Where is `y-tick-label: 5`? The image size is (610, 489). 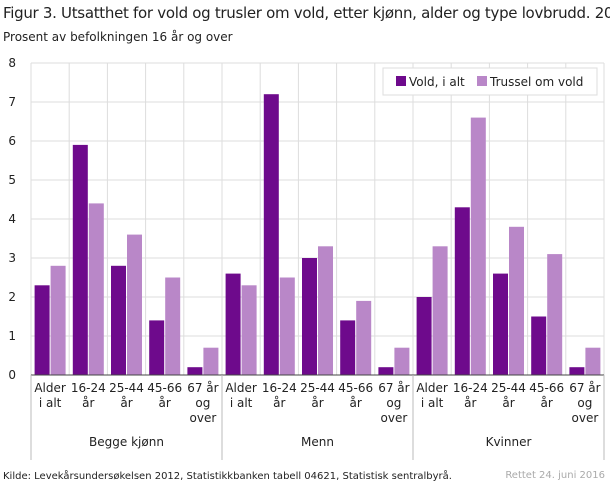 y-tick-label: 5 is located at coordinates (12, 180).